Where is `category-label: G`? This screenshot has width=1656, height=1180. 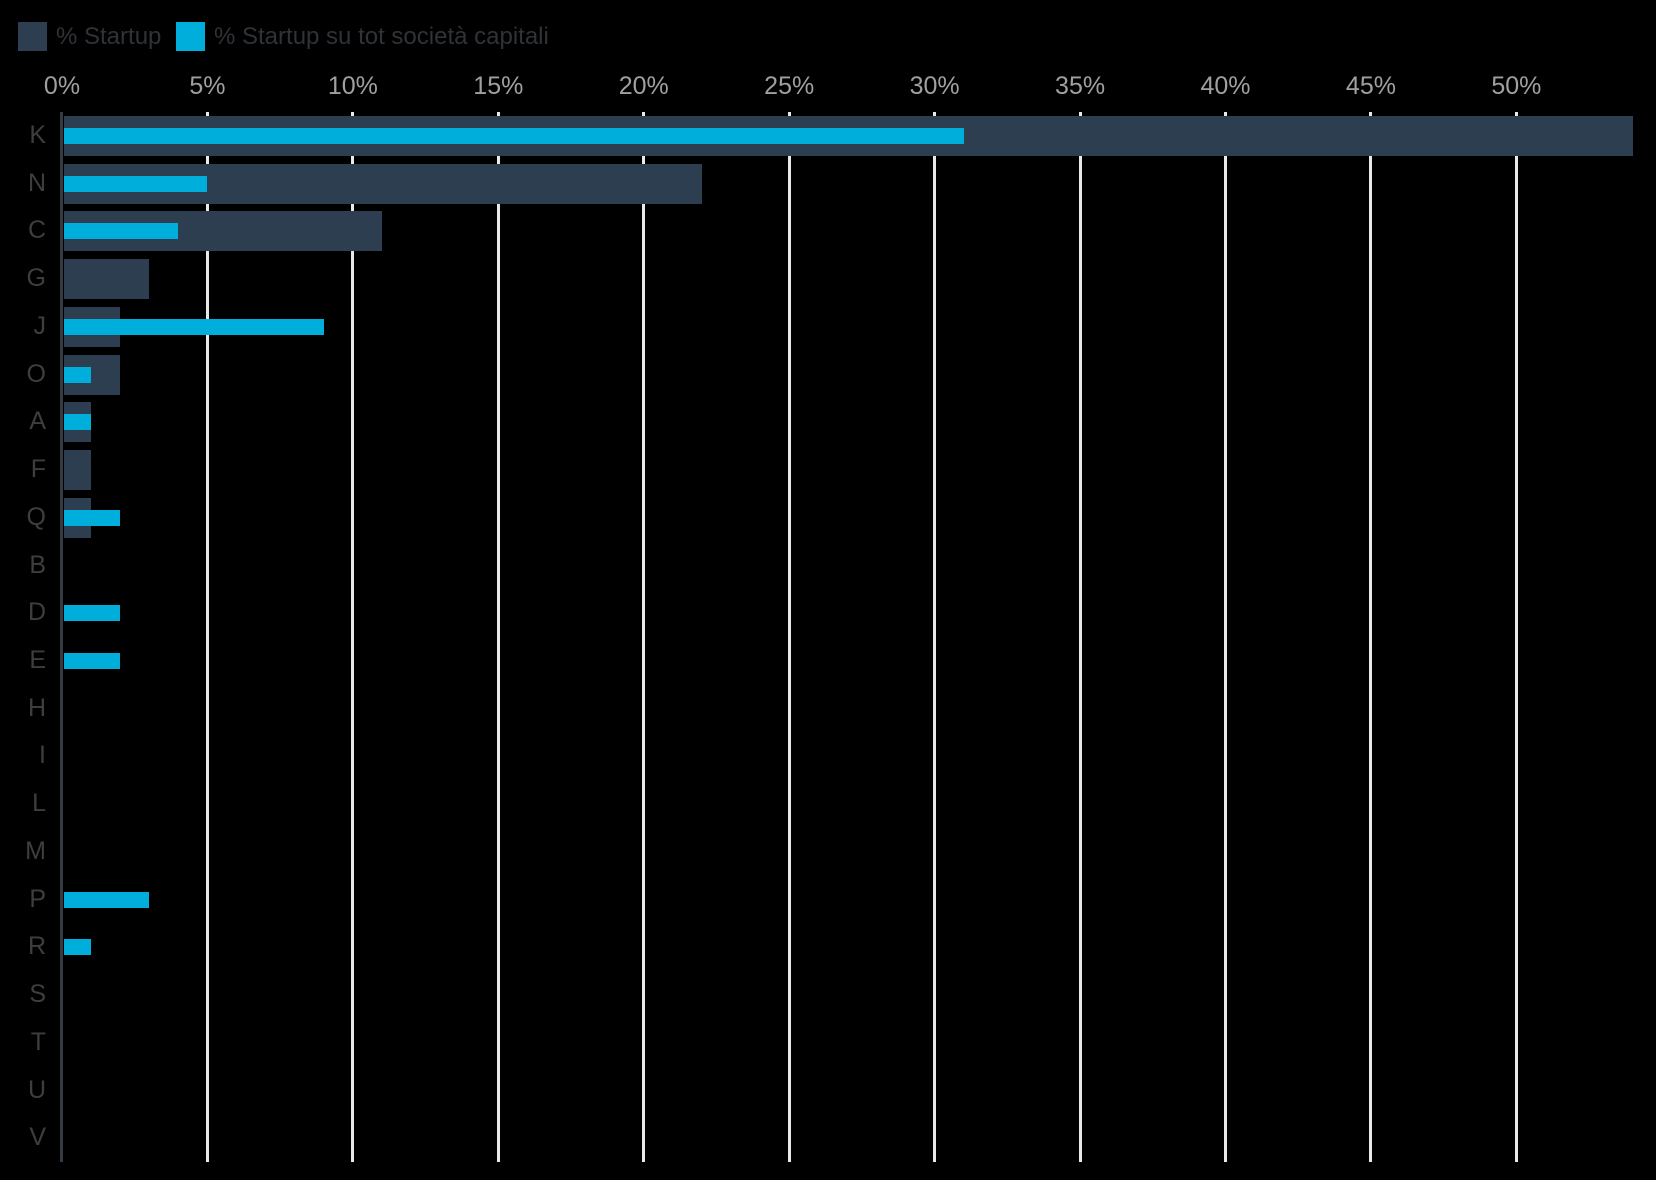
category-label: G is located at coordinates (36, 278).